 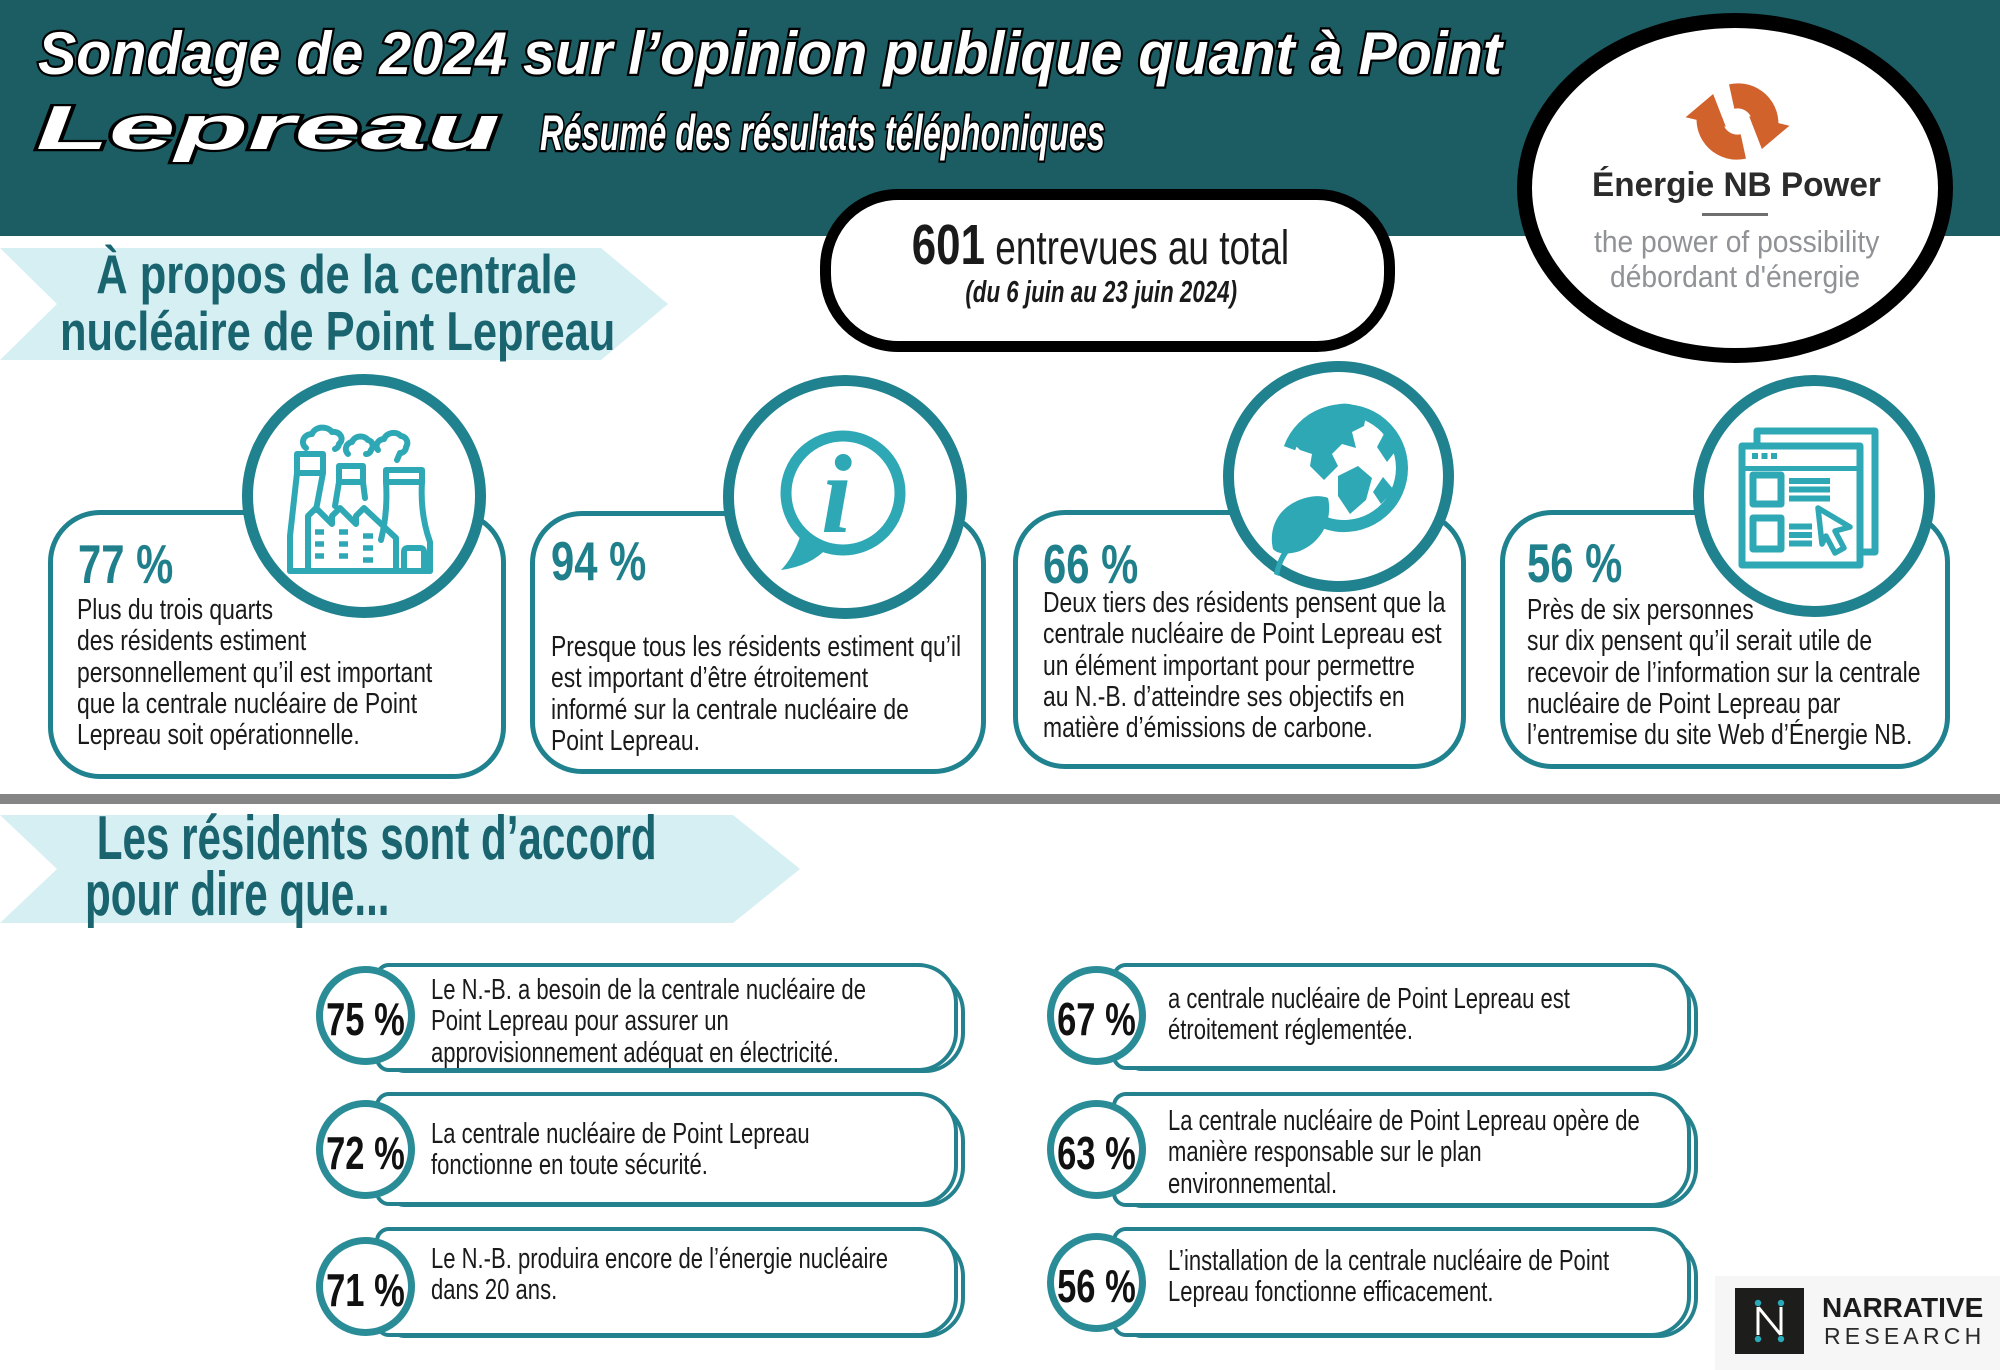 What do you see at coordinates (268, 128) in the screenshot?
I see `svg-text: Lepreau` at bounding box center [268, 128].